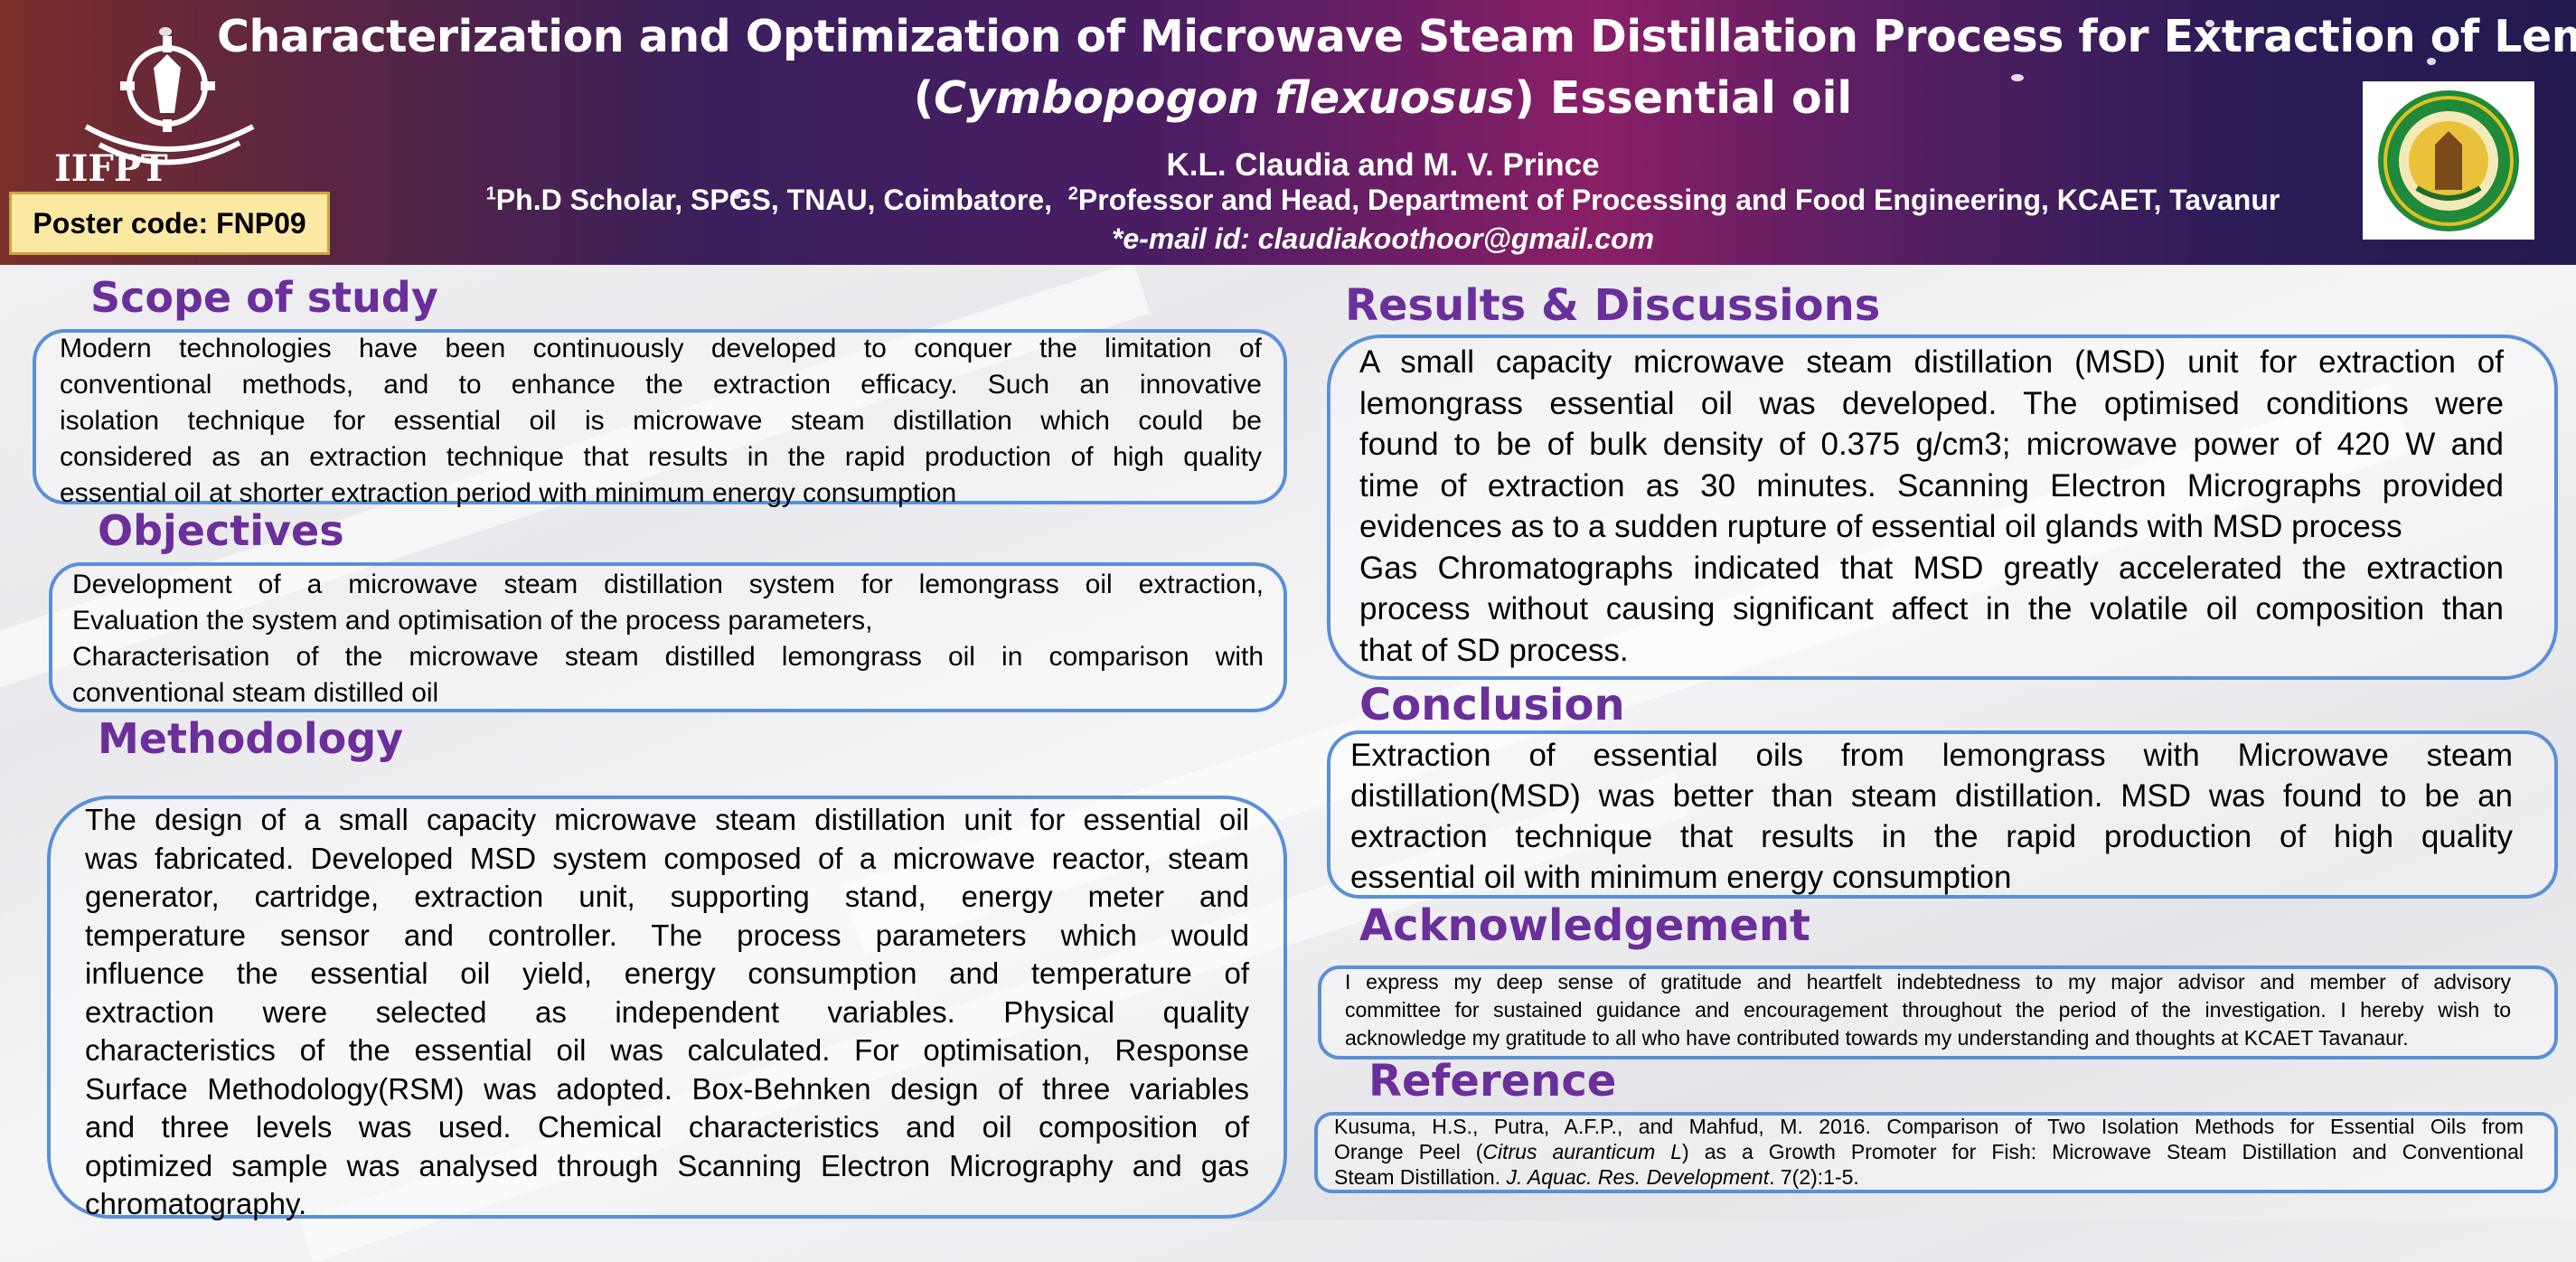 The height and width of the screenshot is (1262, 2576). I want to click on section-heading-results: Results & Discussions, so click(1613, 305).